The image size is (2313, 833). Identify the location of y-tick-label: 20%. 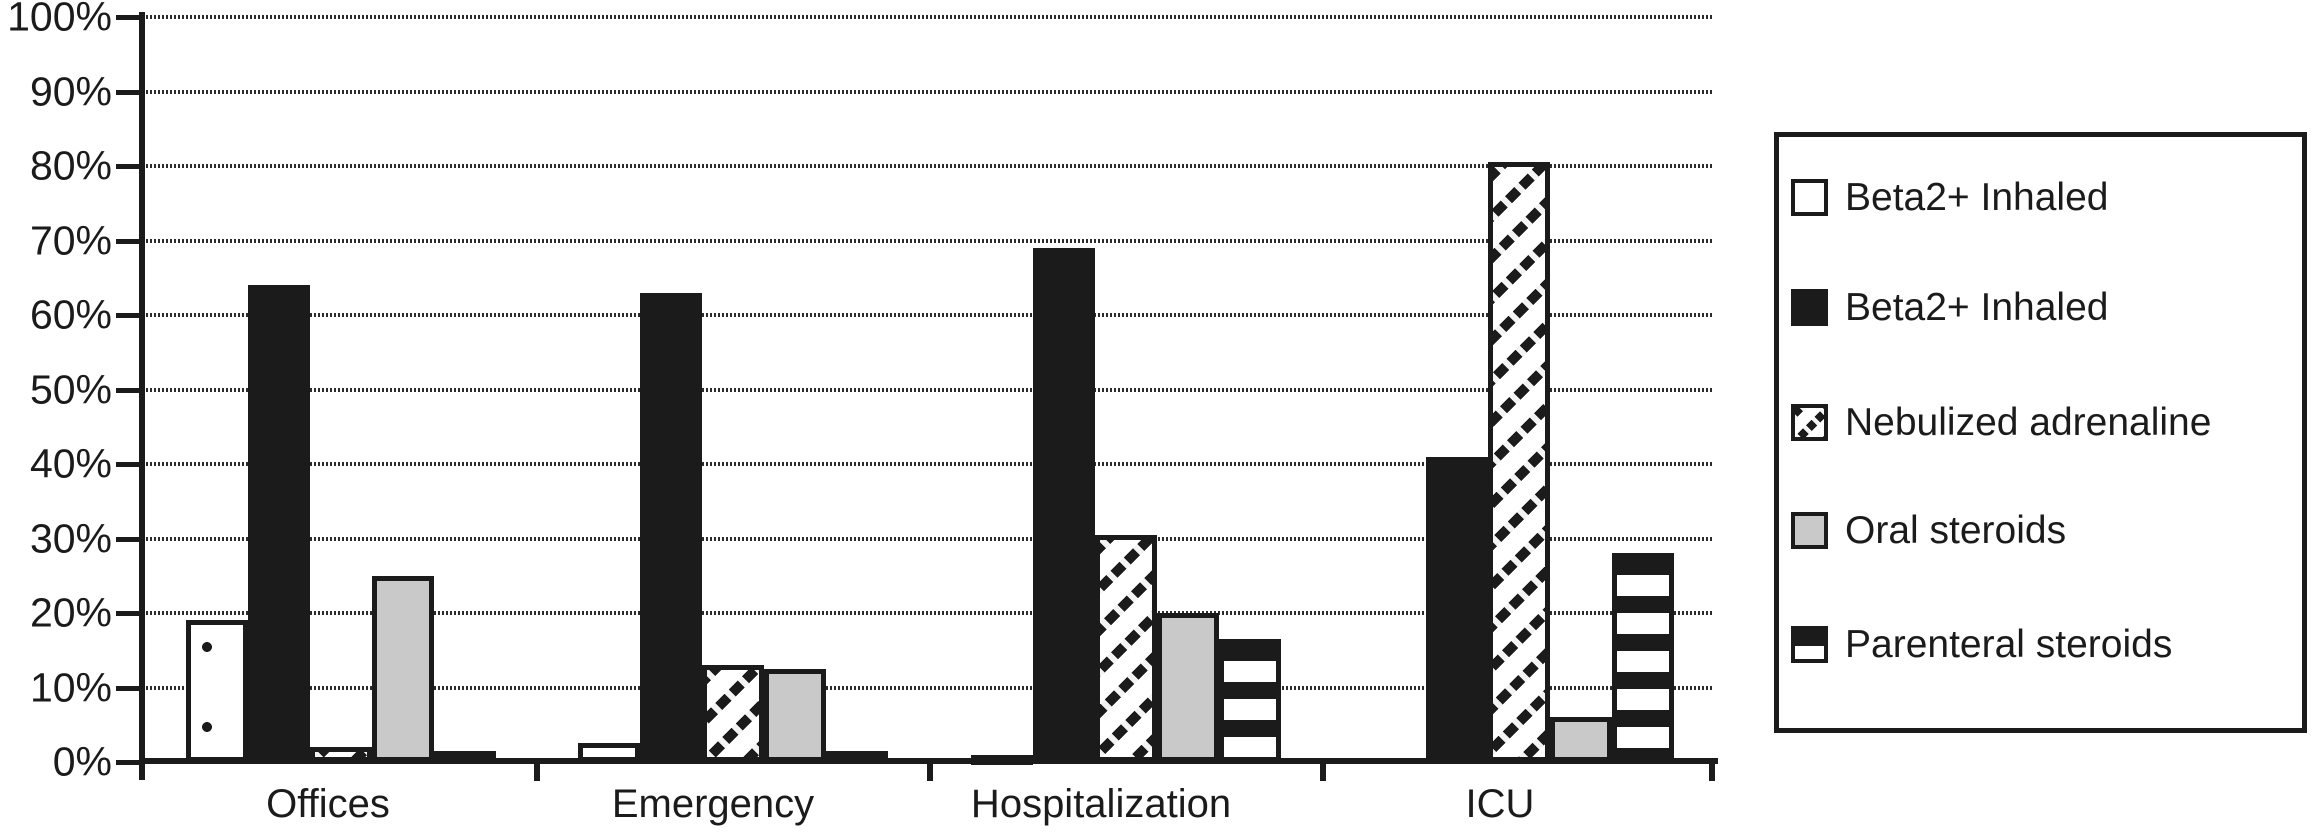
(70, 612).